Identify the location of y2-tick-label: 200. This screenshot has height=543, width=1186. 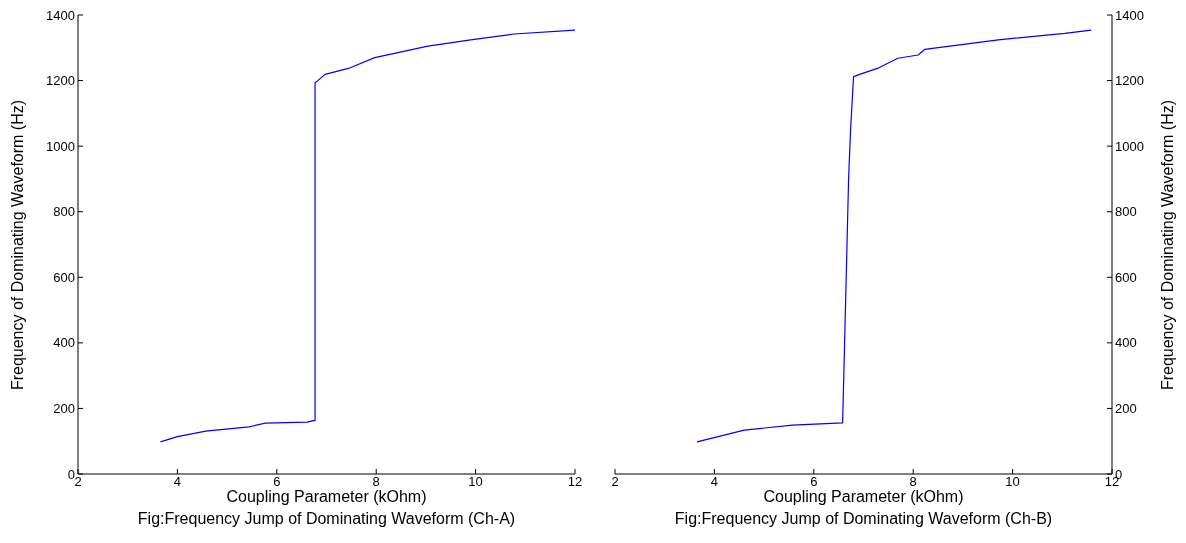
(1126, 409).